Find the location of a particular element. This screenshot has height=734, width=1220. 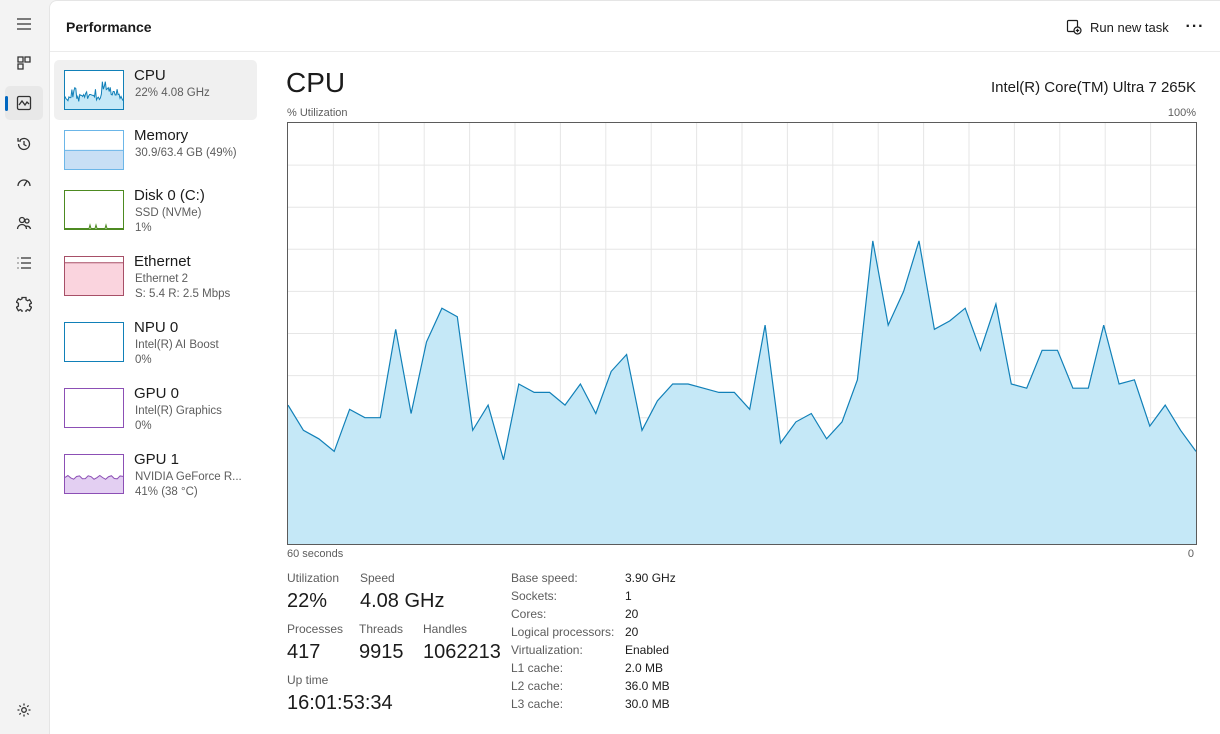

nav-processes is located at coordinates (24, 63).